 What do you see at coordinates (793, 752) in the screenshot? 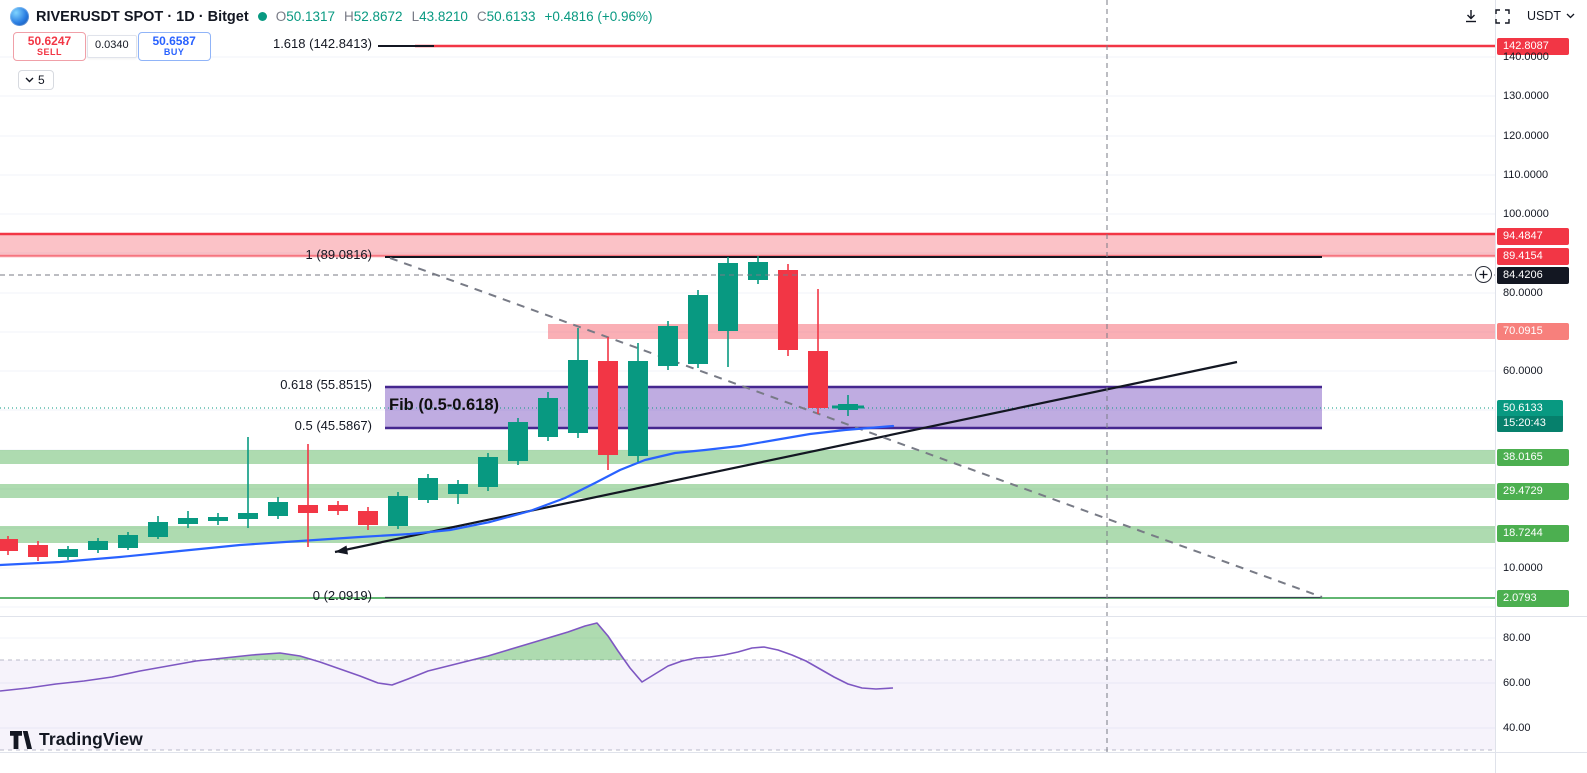
I see `time-axis-separator` at bounding box center [793, 752].